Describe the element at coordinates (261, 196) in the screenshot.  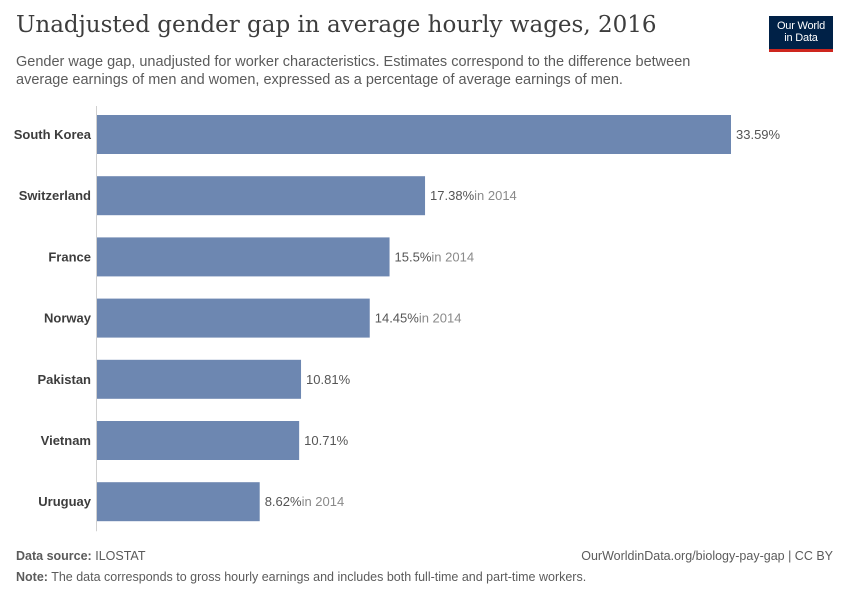
I see `bar-switzerland` at that location.